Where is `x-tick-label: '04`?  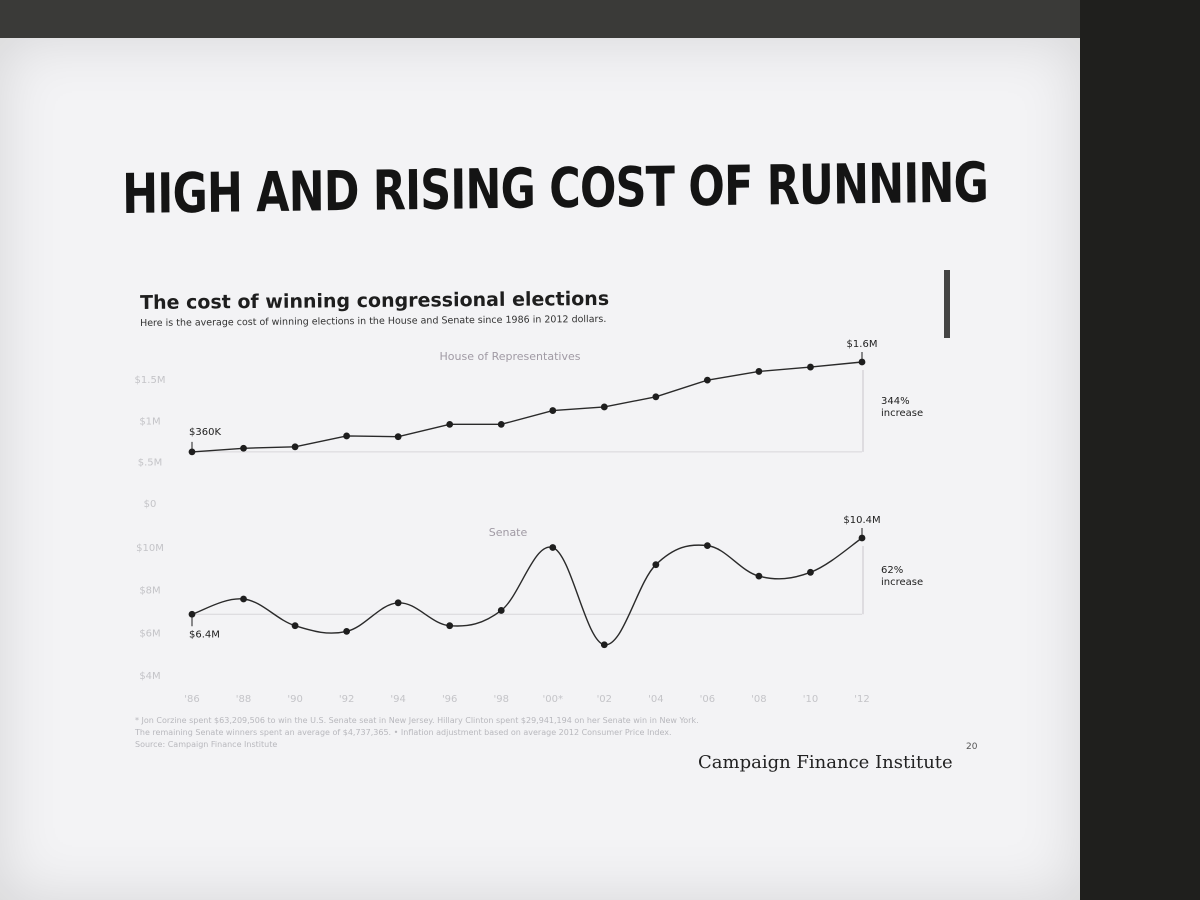
x-tick-label: '04 is located at coordinates (655, 699).